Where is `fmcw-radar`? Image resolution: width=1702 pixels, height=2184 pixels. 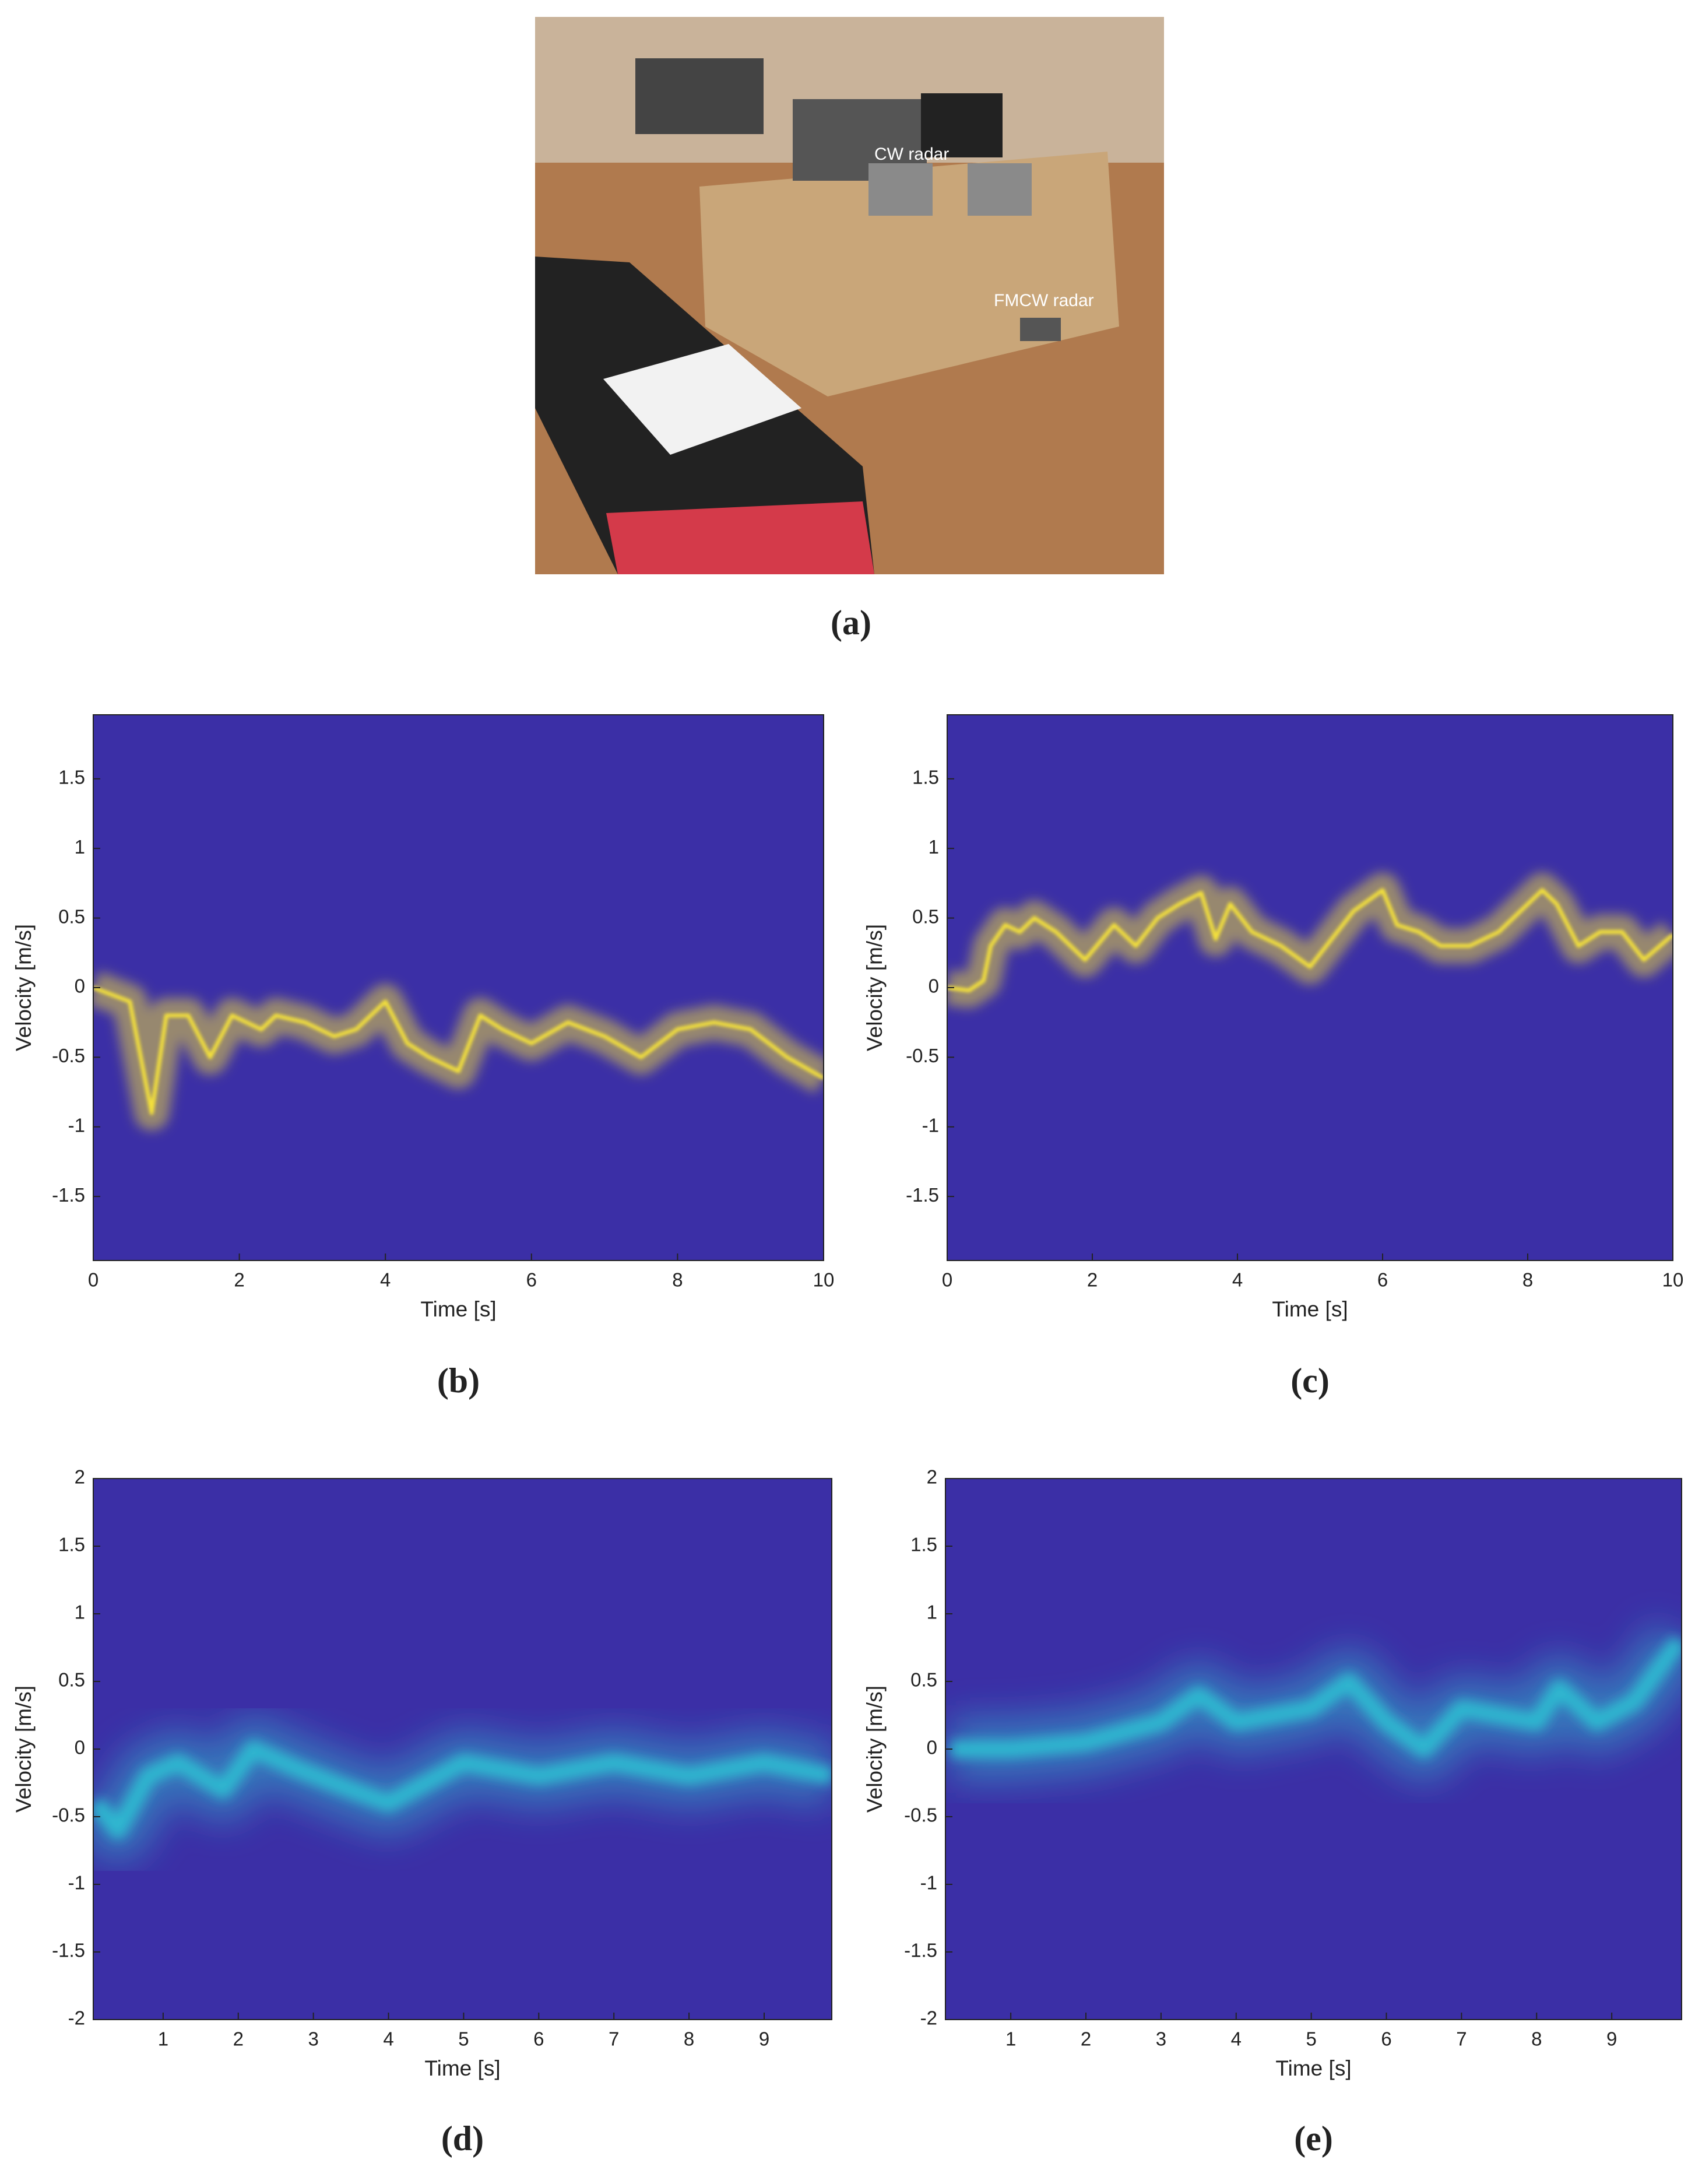 fmcw-radar is located at coordinates (1040, 329).